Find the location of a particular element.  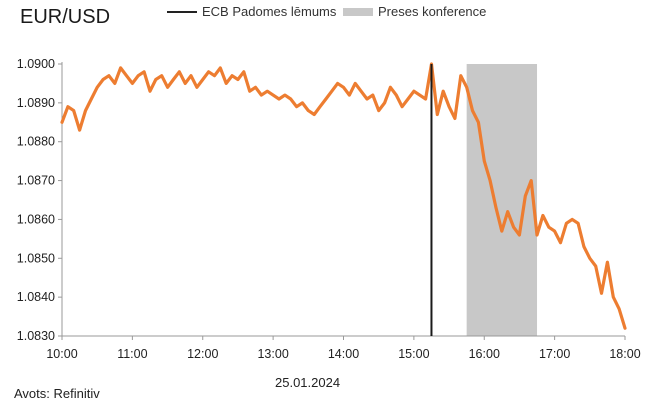

legend: ECB Padomes lēmums Preses konference is located at coordinates (325, 13).